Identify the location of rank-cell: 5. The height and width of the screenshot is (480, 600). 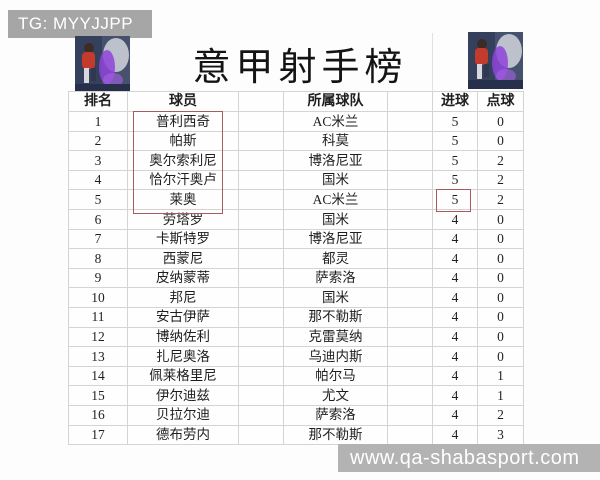
(98, 199).